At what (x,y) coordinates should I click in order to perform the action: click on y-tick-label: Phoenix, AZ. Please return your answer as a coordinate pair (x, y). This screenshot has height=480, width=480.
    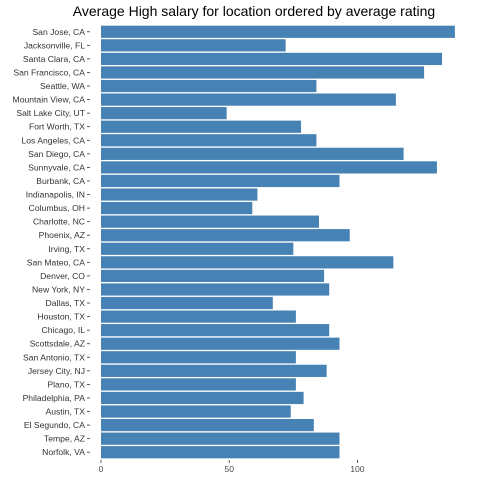
    Looking at the image, I should click on (62, 235).